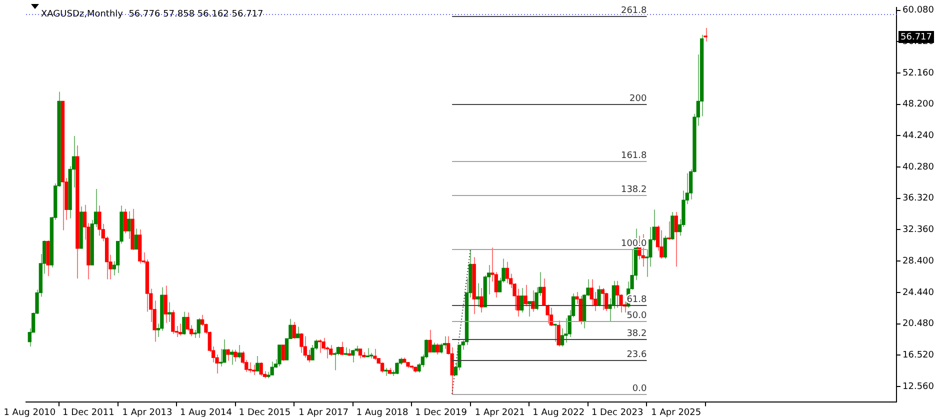 The image size is (940, 419). Describe the element at coordinates (147, 413) in the screenshot. I see `x-tick-label: 1 Apr 2013` at that location.